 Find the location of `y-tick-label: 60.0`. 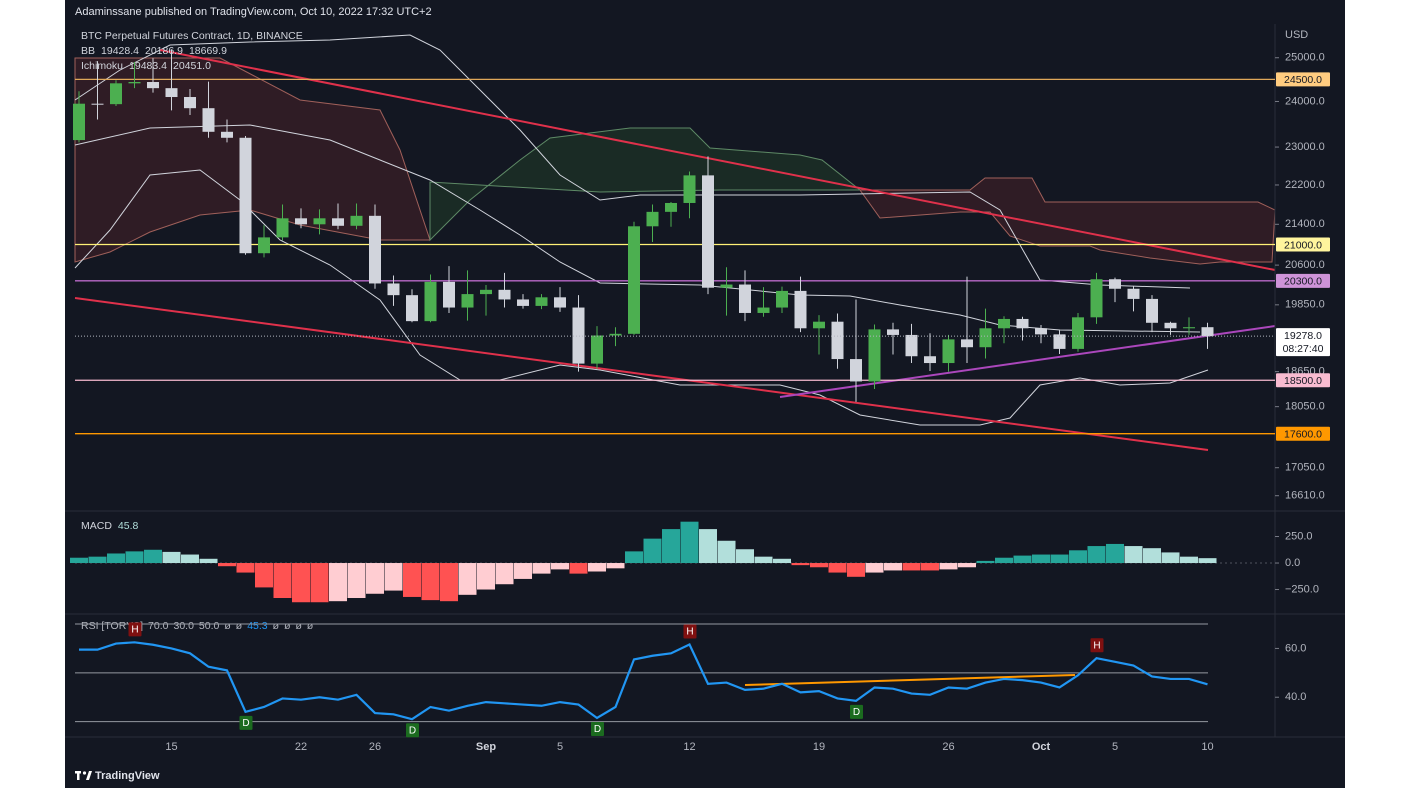

y-tick-label: 60.0 is located at coordinates (1295, 648).